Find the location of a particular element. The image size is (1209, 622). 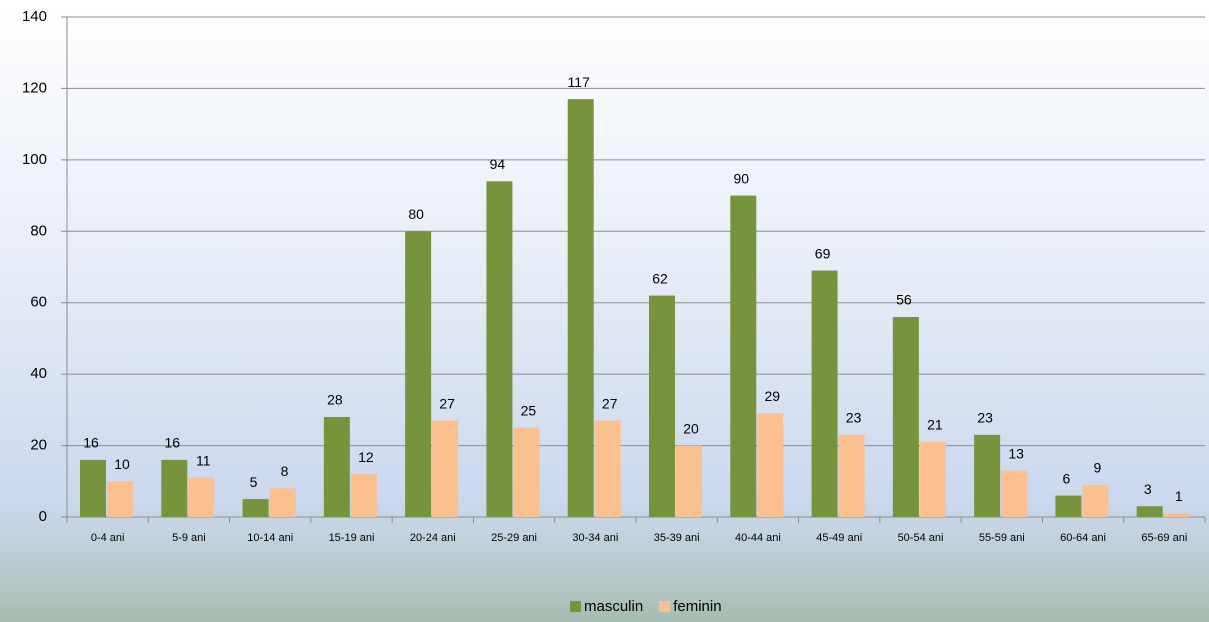

value-label: 29 is located at coordinates (772, 396).